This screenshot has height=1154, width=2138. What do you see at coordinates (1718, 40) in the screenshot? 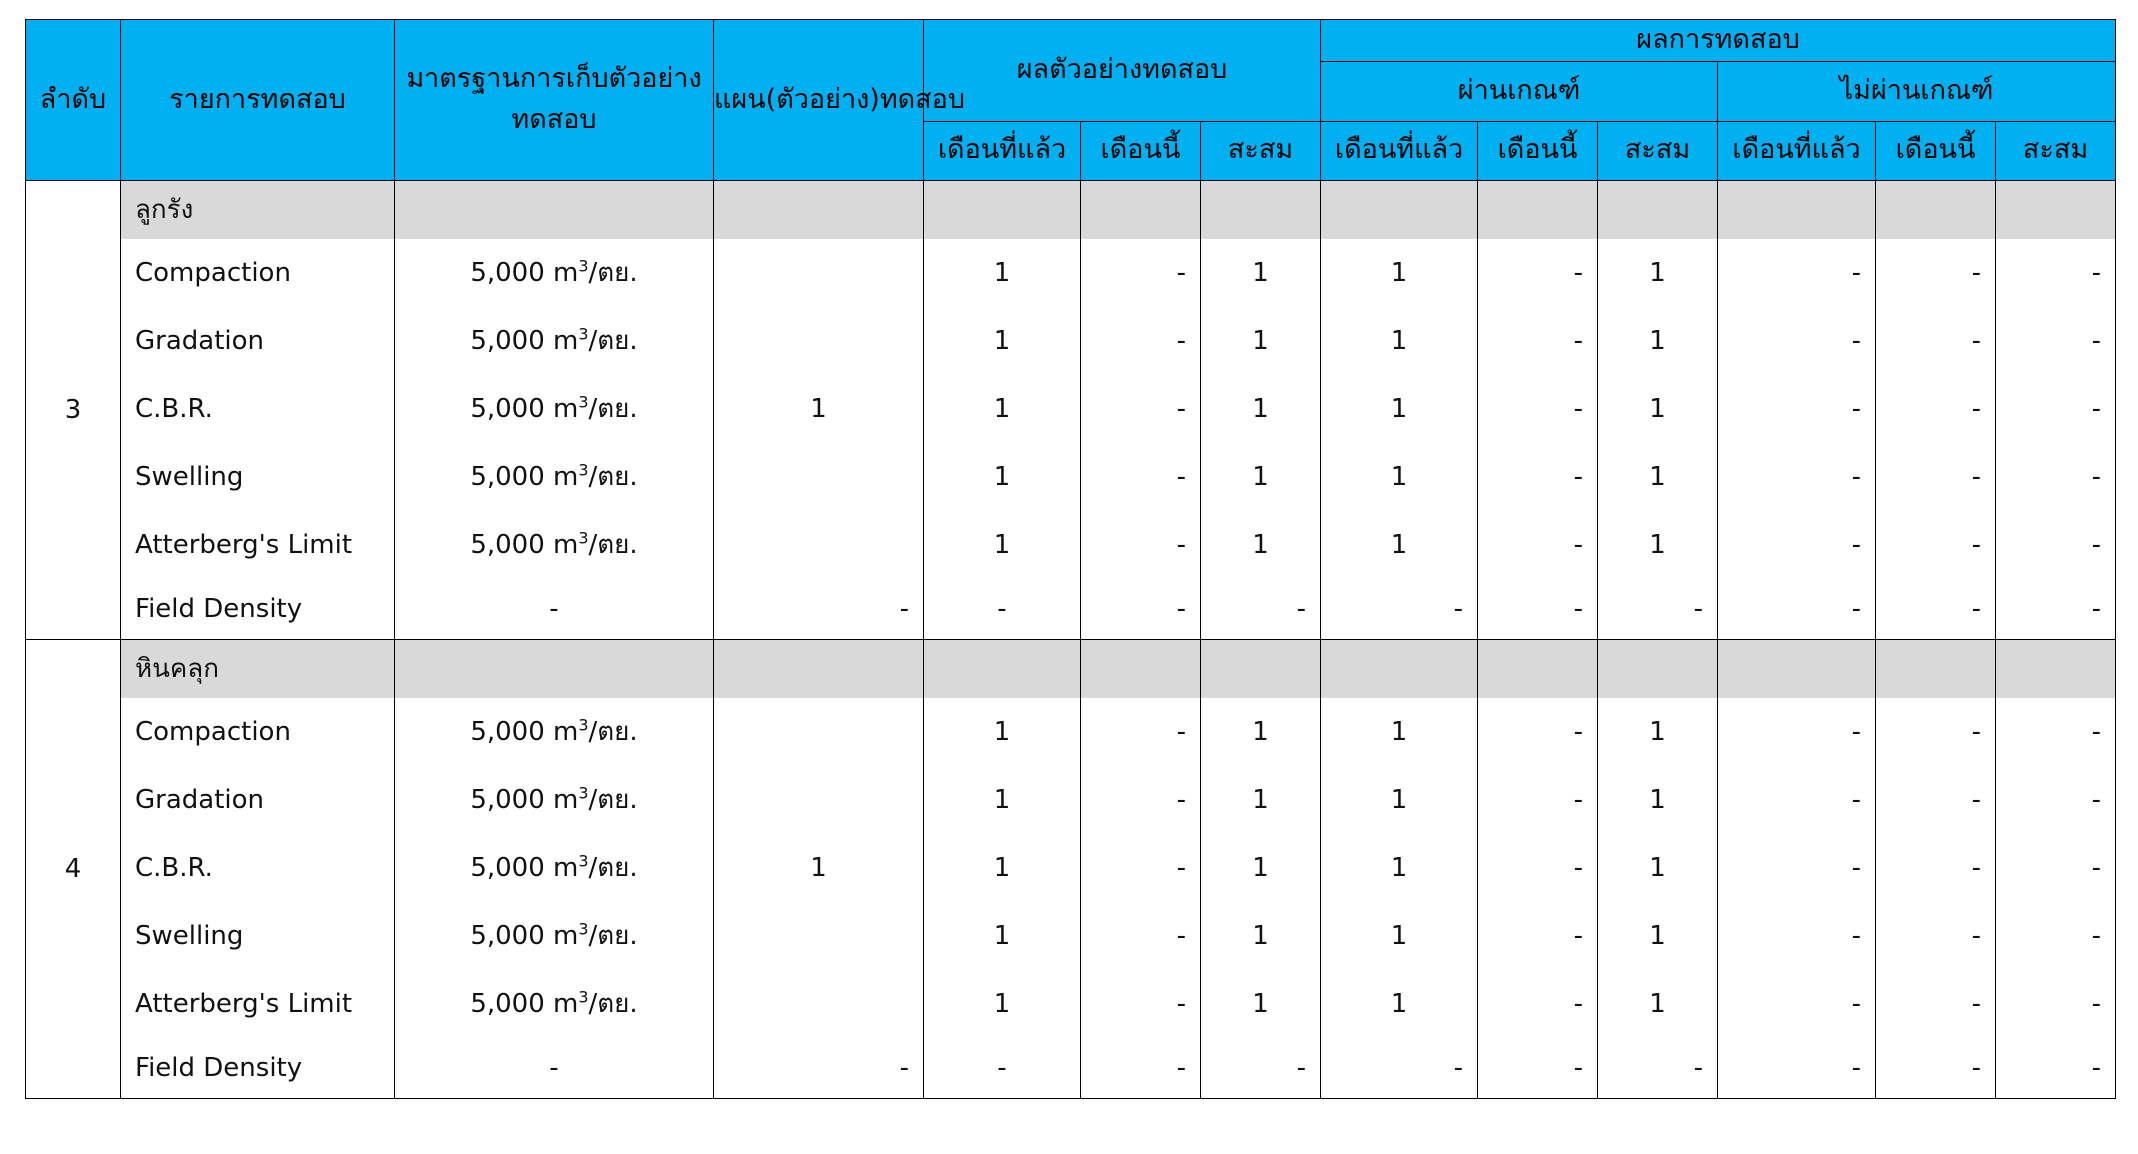
I see `header-results: ผลการทดสอบ` at bounding box center [1718, 40].